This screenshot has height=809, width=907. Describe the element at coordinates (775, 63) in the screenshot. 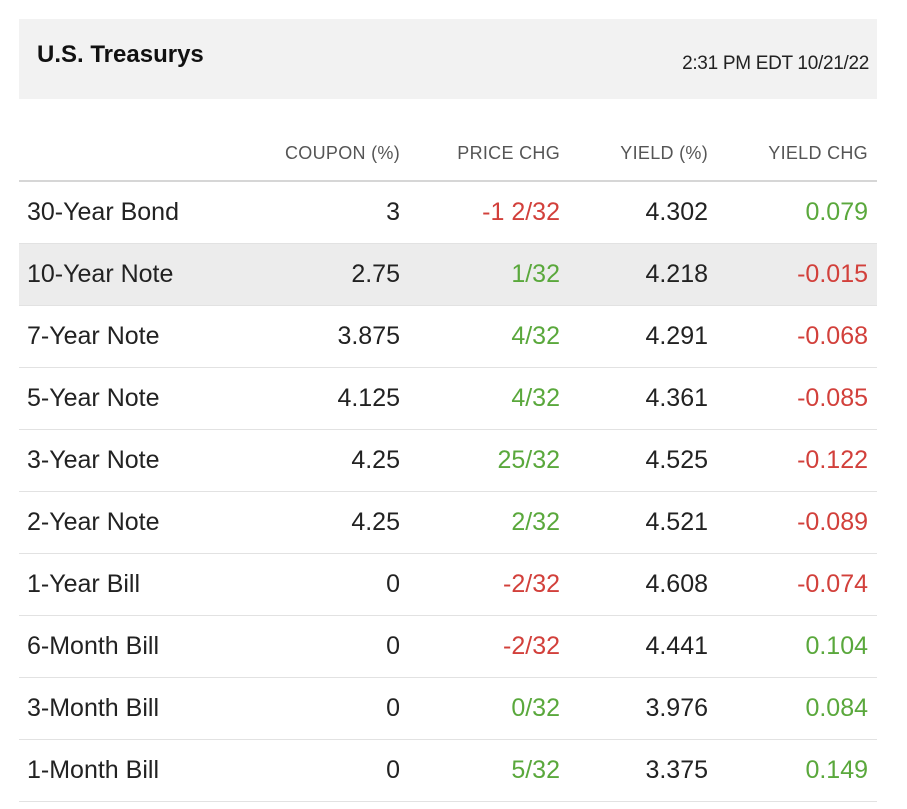

I see `timestamp: 2:31 PM EDT 10/21/22` at that location.